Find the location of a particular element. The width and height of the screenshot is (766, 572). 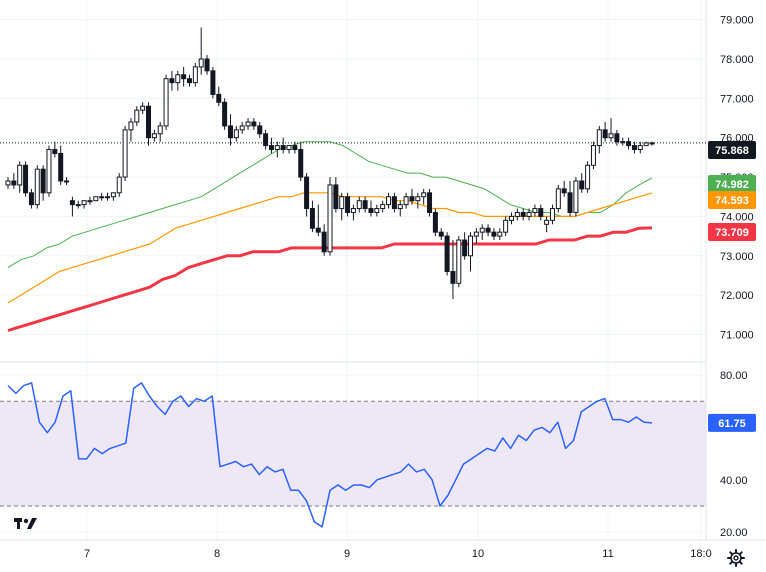

time-tick-label: 7 is located at coordinates (87, 554).